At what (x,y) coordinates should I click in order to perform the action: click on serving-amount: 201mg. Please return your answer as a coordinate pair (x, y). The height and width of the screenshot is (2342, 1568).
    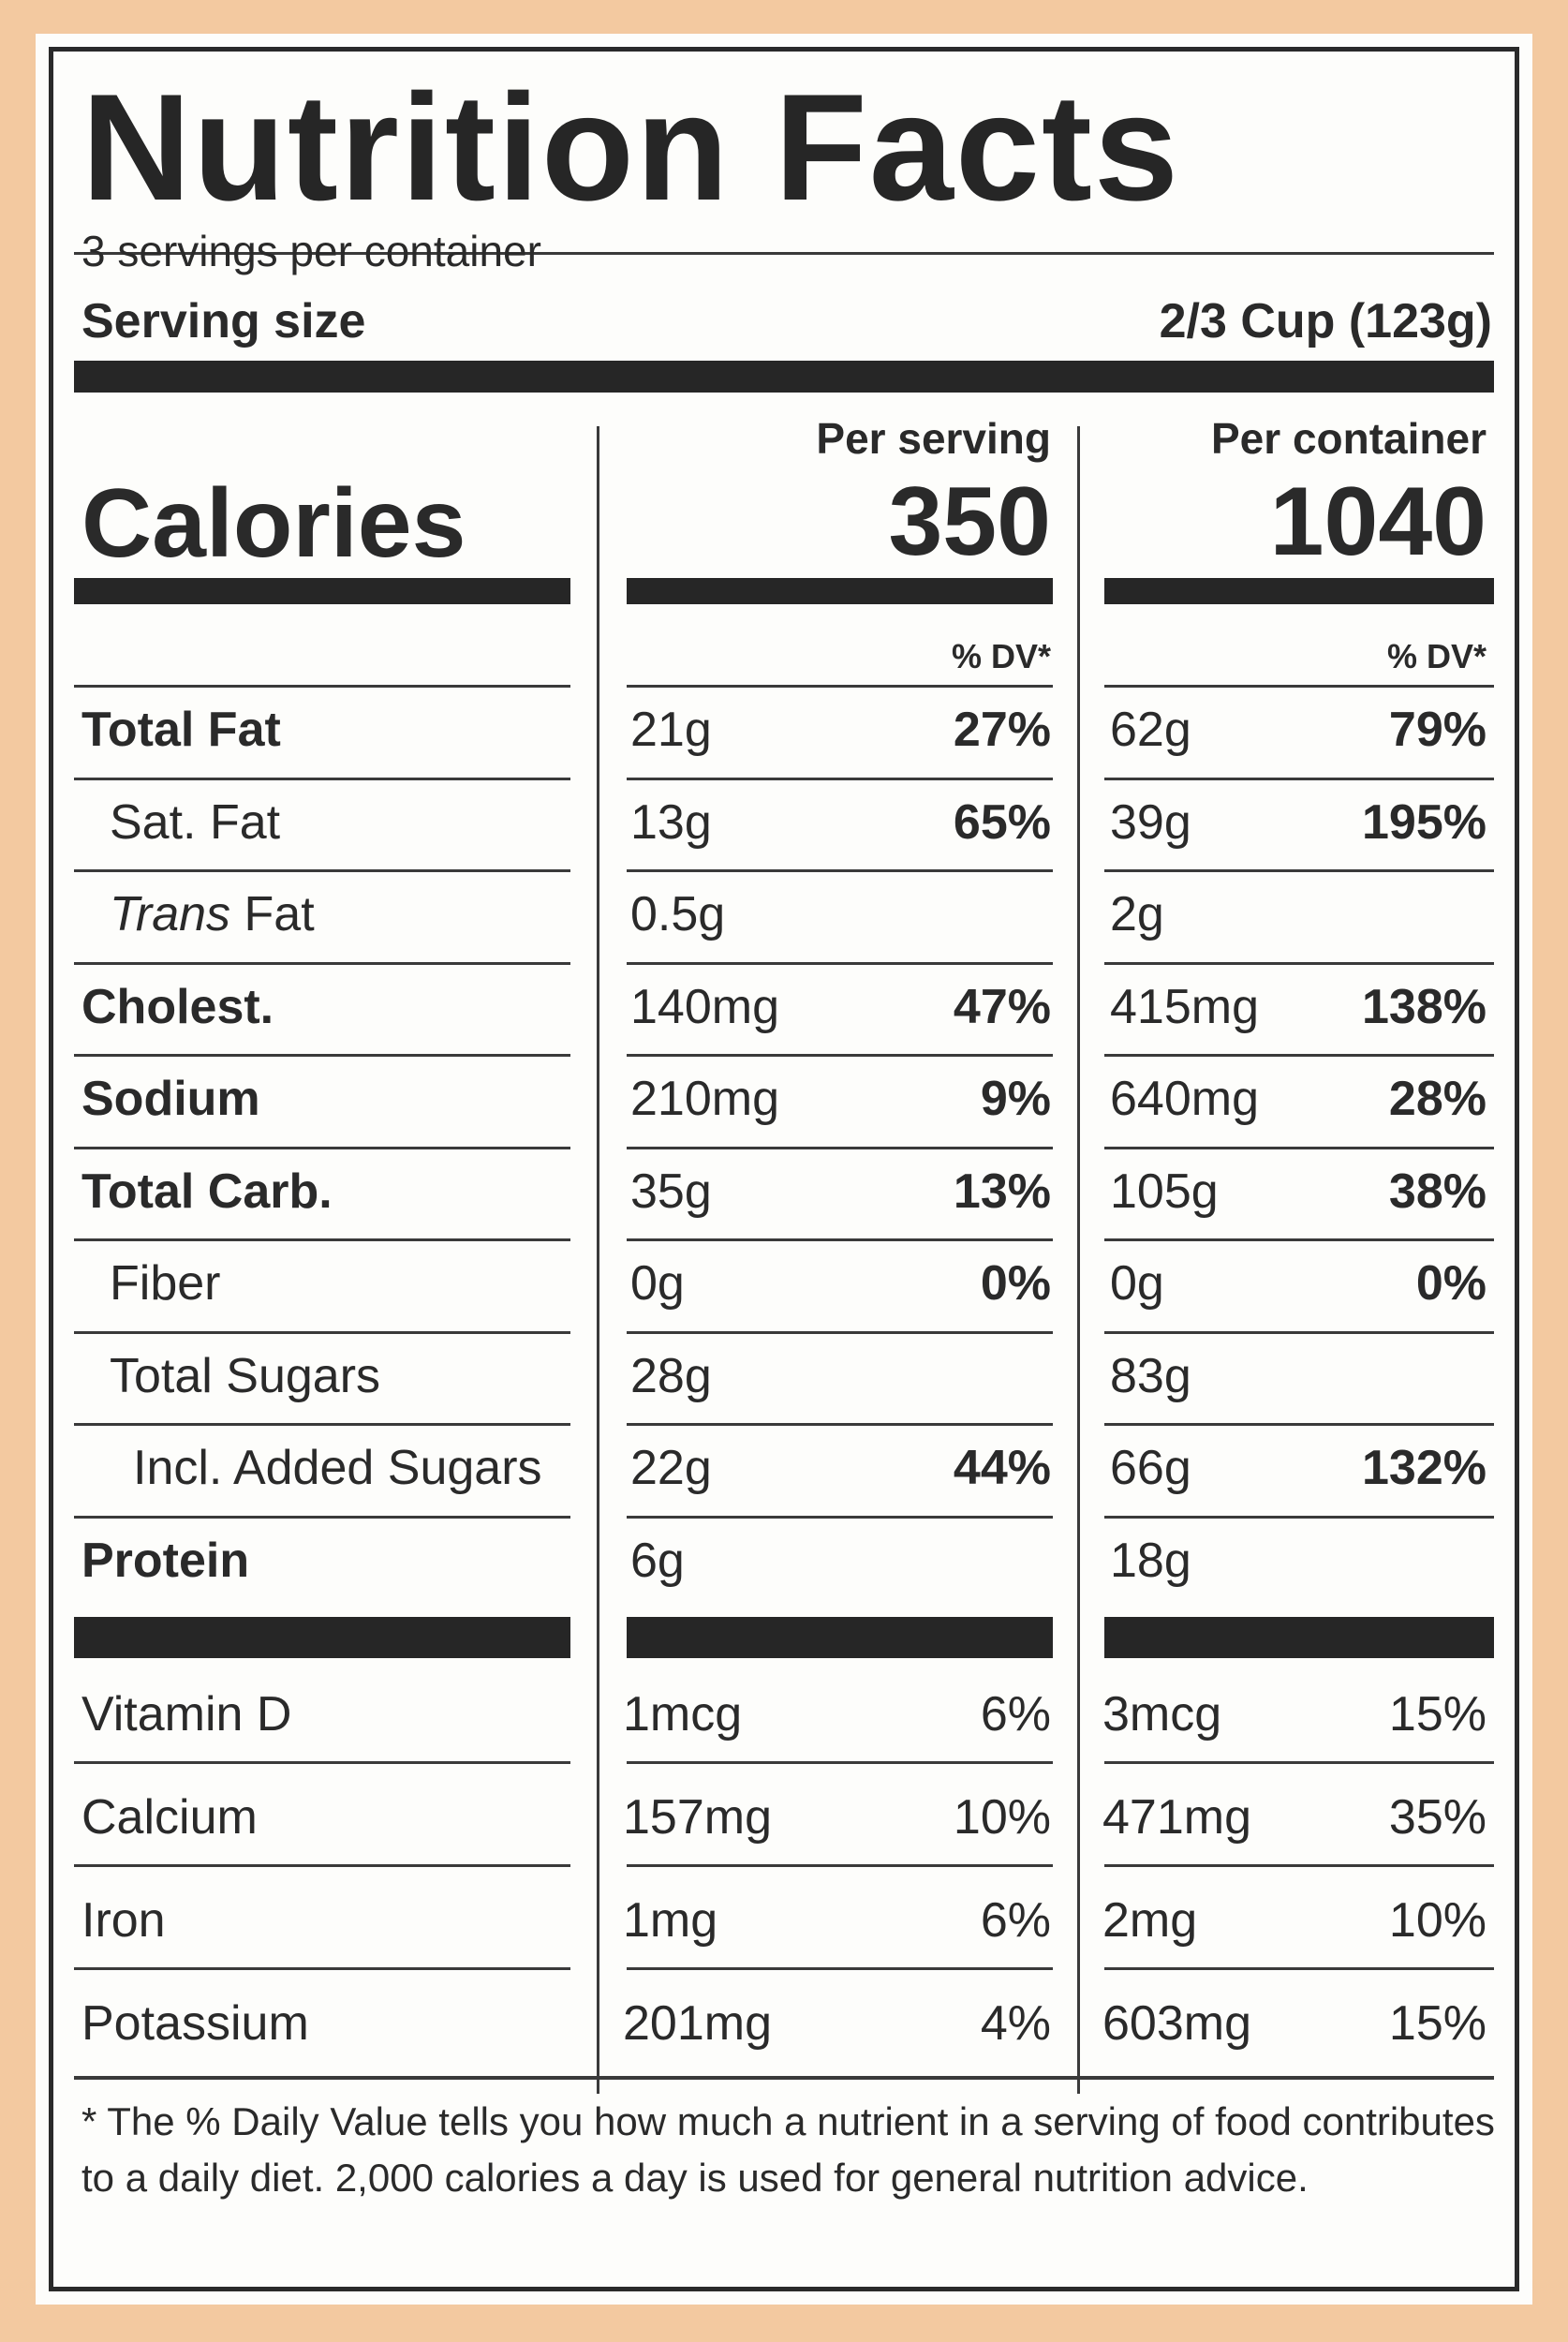
    Looking at the image, I should click on (697, 2023).